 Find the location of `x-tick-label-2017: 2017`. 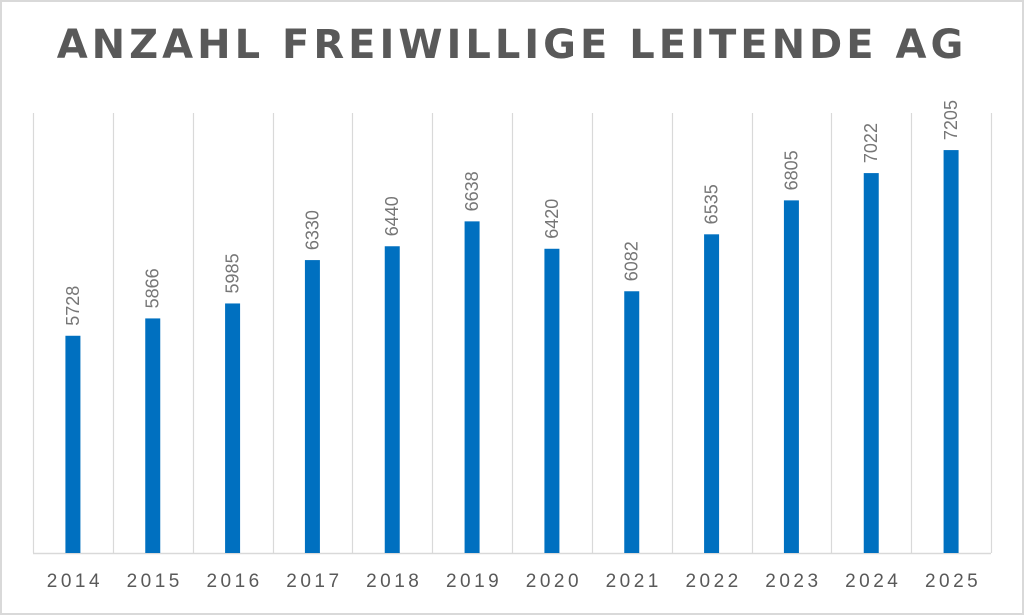

x-tick-label-2017: 2017 is located at coordinates (314, 581).